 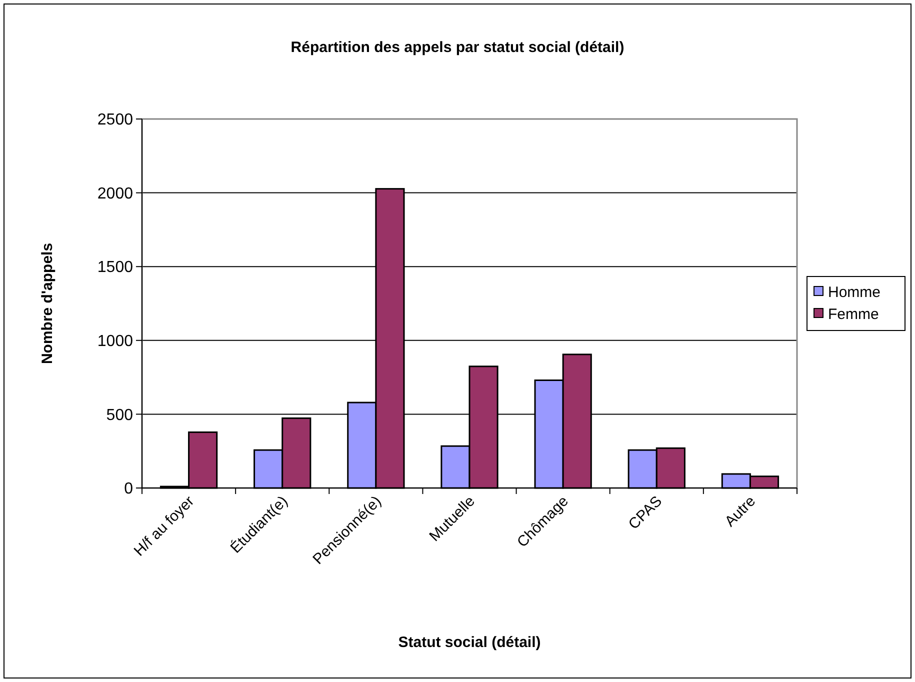 I want to click on y-tick-label: 2000, so click(x=115, y=193).